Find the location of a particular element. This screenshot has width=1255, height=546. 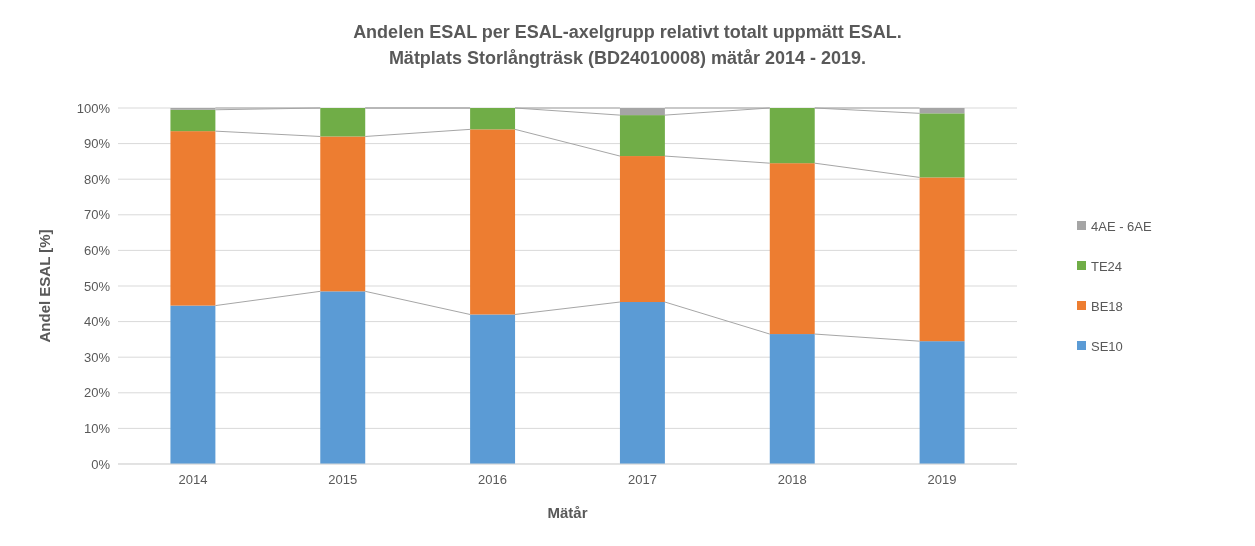

x-axis-title: Mätår is located at coordinates (567, 512).